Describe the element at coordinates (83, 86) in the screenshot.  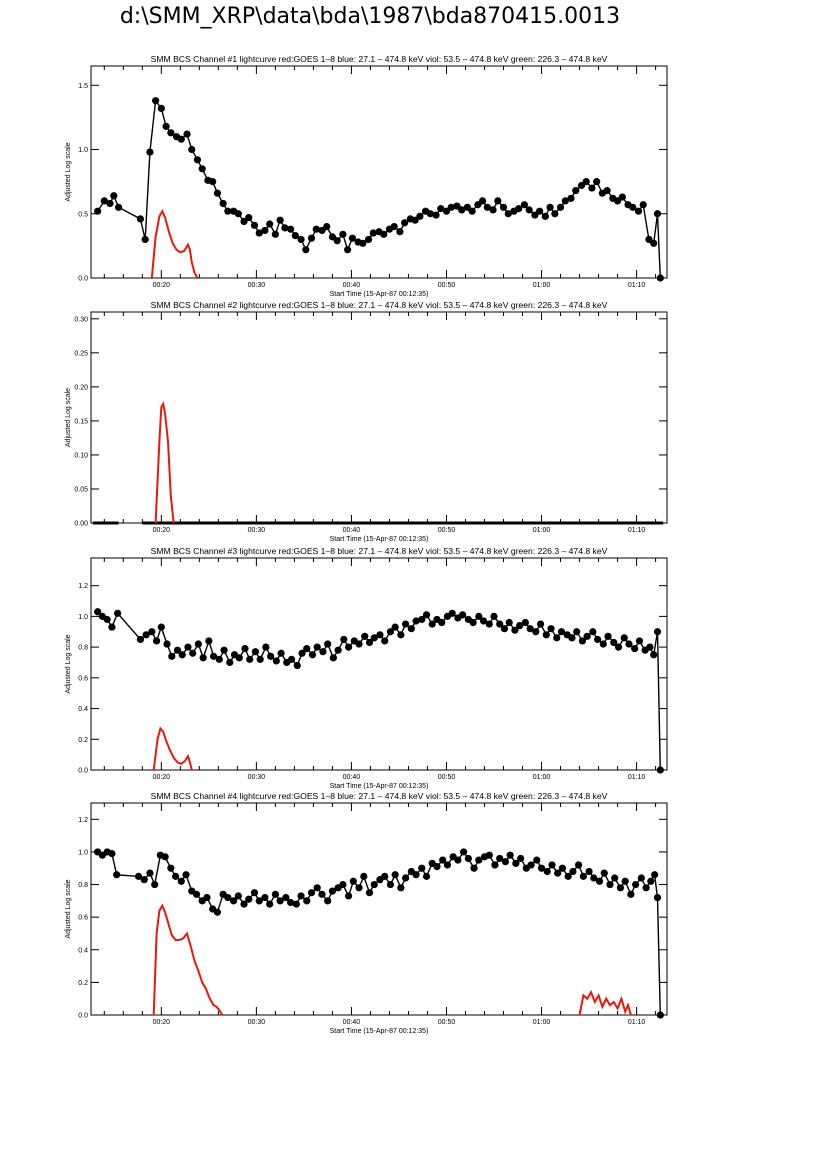
I see `y-tick-label: 1.5` at that location.